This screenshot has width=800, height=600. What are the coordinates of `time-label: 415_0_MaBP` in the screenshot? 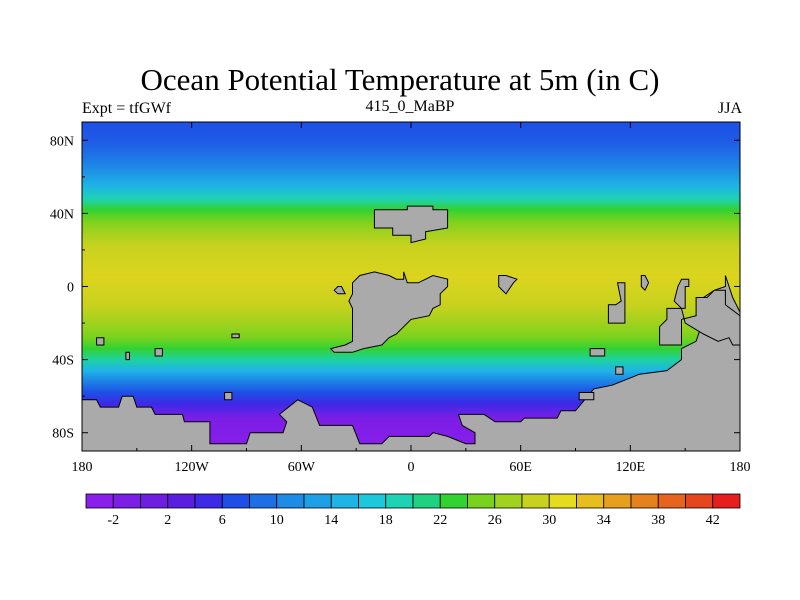 It's located at (410, 106).